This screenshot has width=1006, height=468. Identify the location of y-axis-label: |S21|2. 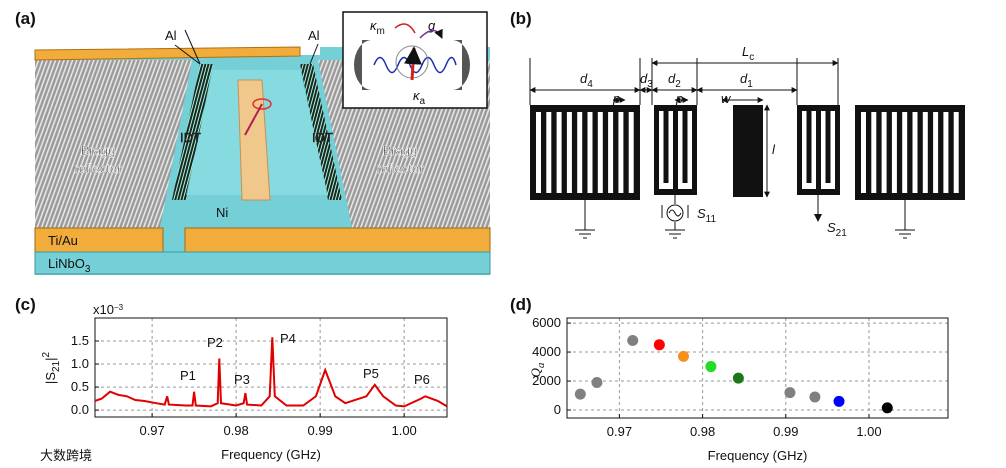
(51, 367).